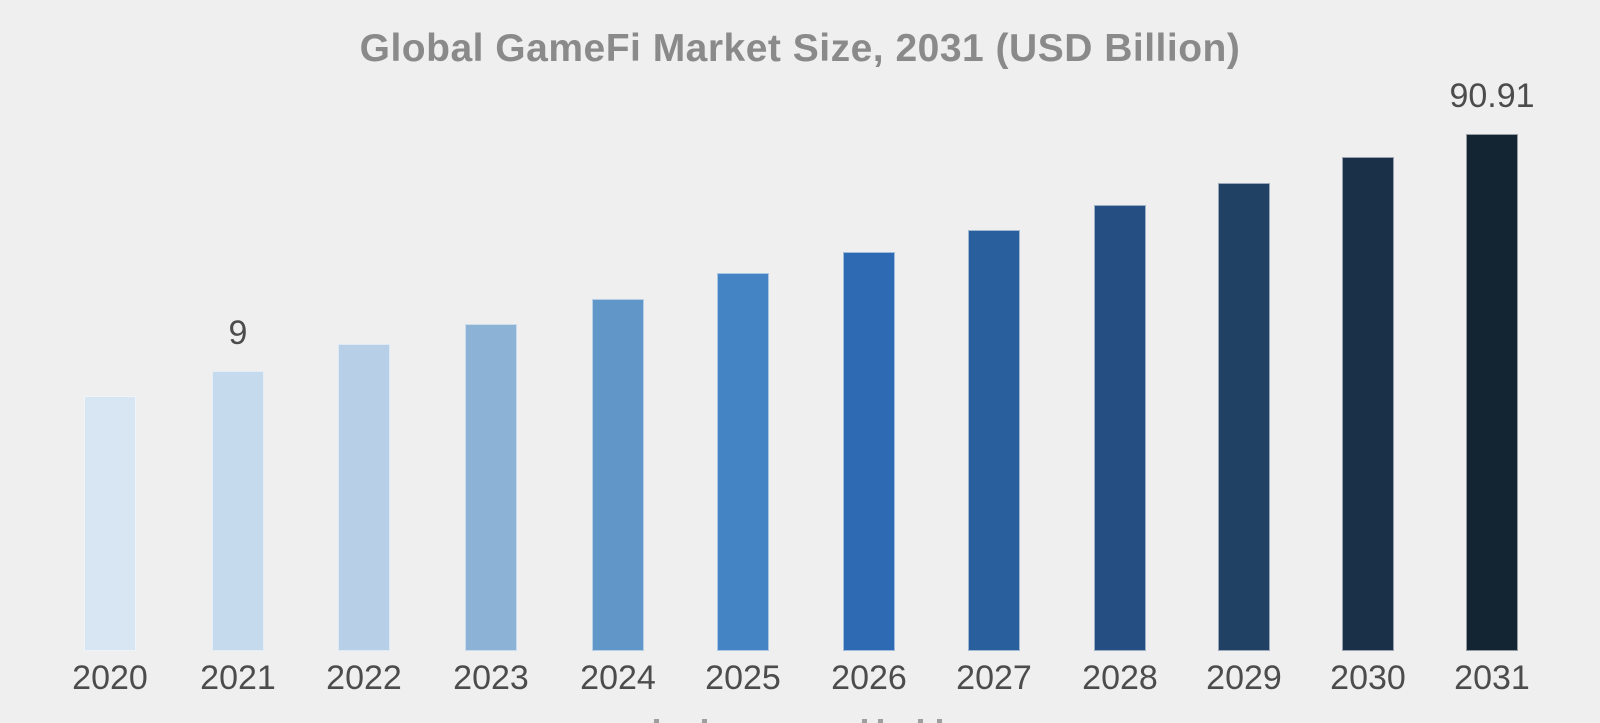  What do you see at coordinates (1120, 428) in the screenshot?
I see `bar-2028` at bounding box center [1120, 428].